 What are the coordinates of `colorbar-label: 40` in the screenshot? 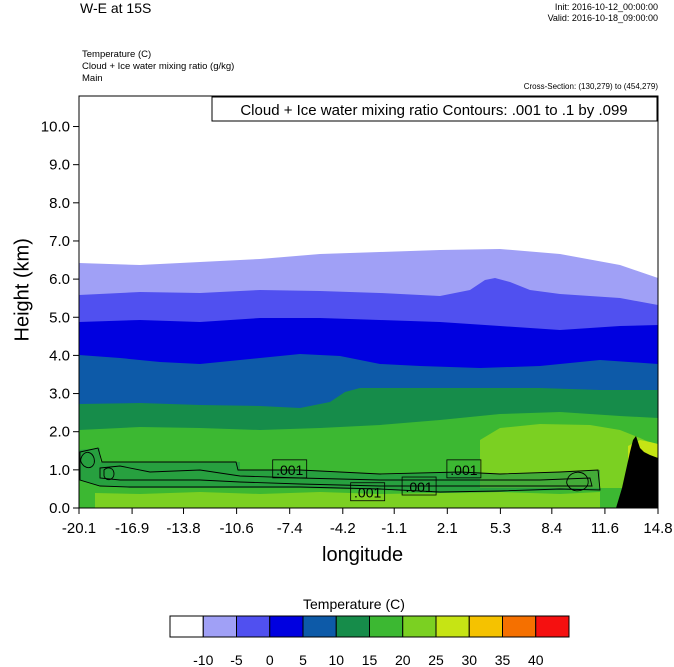 It's located at (536, 659).